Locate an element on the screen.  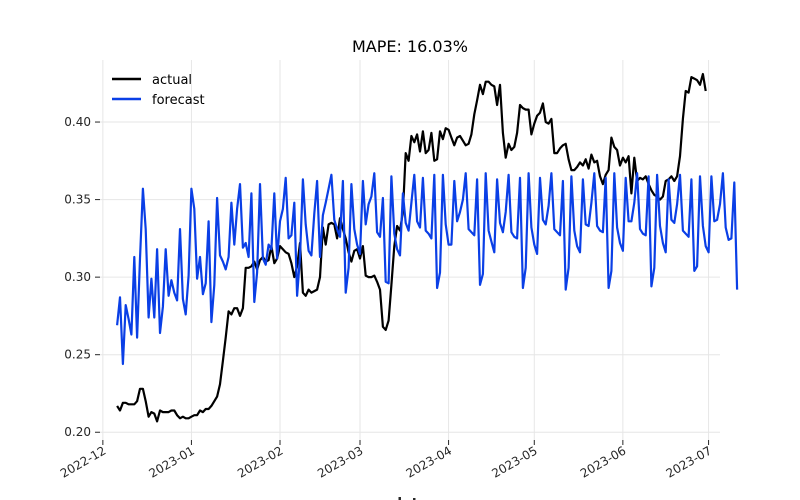
x-tick-label: 2023-05 is located at coordinates (514, 461).